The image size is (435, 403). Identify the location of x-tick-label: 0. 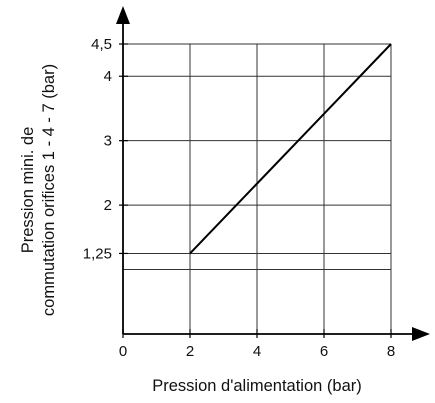
(123, 351).